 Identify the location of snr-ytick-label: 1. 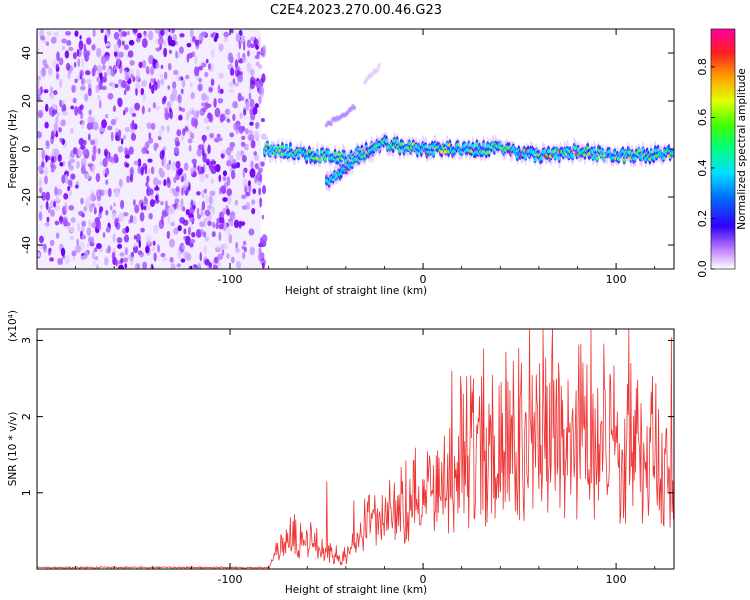
(26, 492).